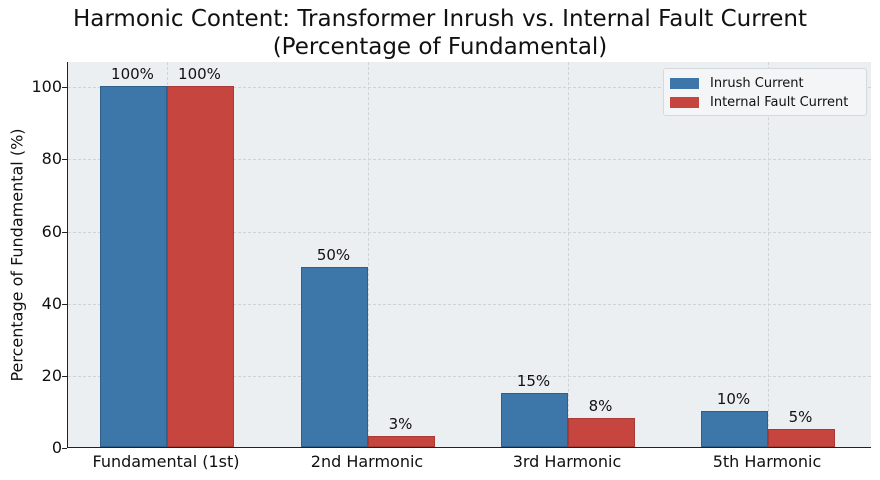  I want to click on value-label: 50%, so click(333, 254).